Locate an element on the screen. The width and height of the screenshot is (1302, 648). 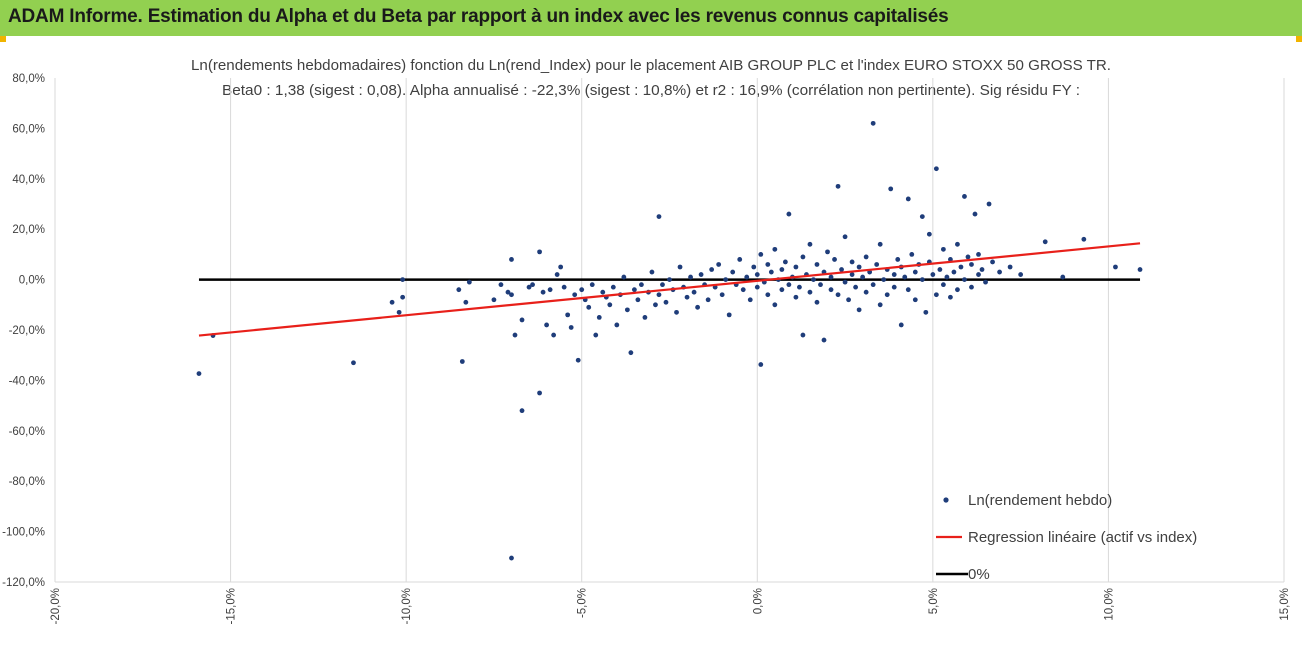
legend-label-points: Ln(rendement hebdo) is located at coordinates (1040, 500).